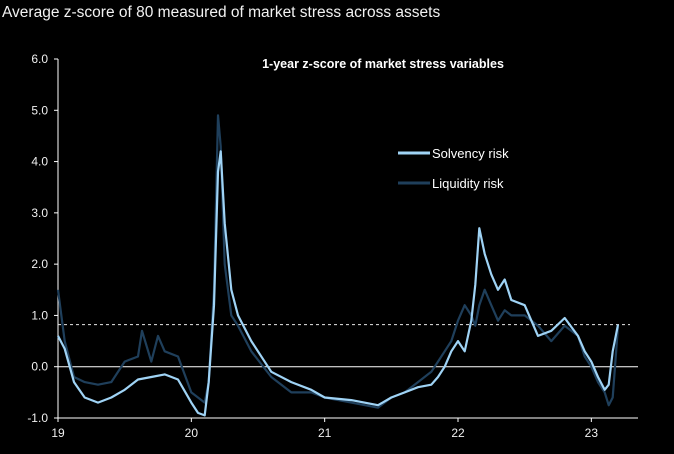 The width and height of the screenshot is (674, 454). I want to click on y-tick-label: 5.0, so click(39, 110).